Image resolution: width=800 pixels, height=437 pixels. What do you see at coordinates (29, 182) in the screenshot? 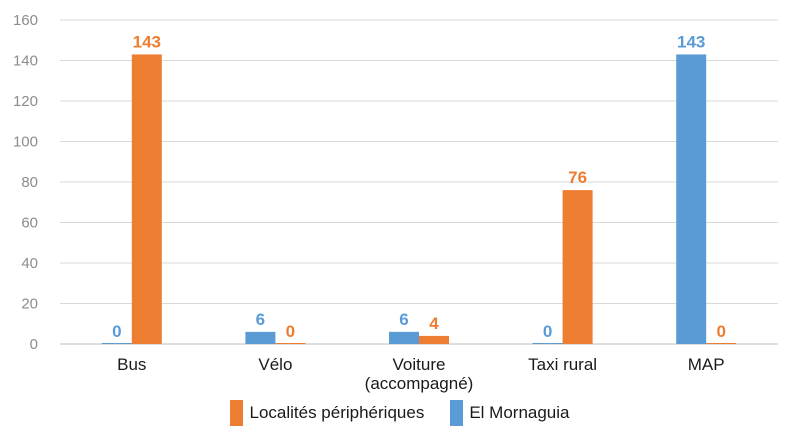
I see `y-tick-label: 80` at bounding box center [29, 182].